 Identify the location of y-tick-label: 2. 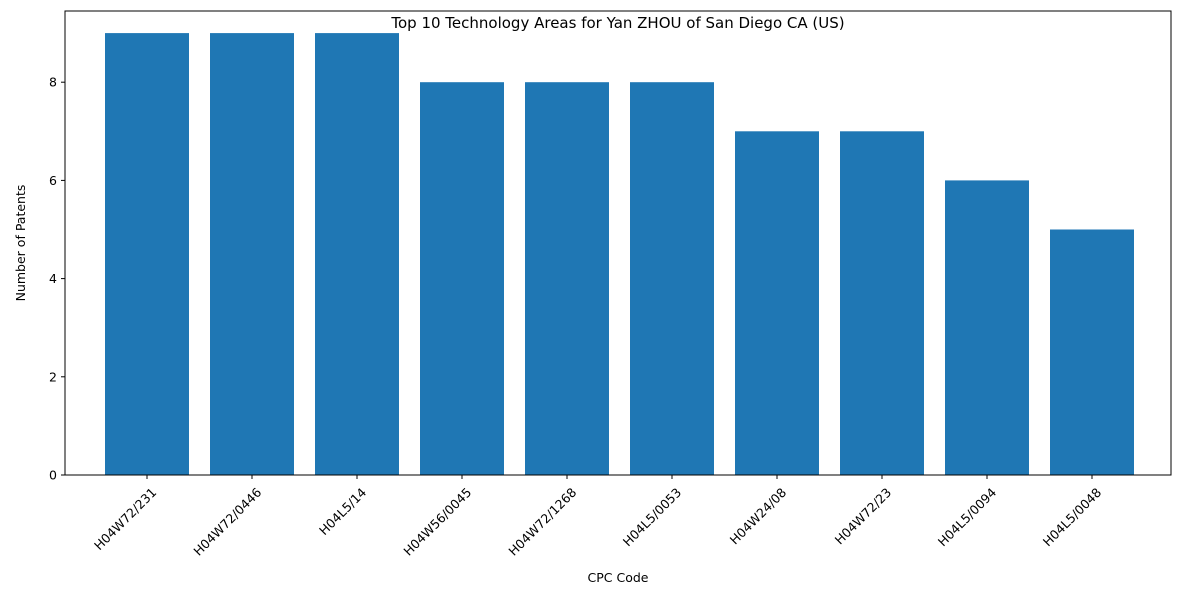
(53, 376).